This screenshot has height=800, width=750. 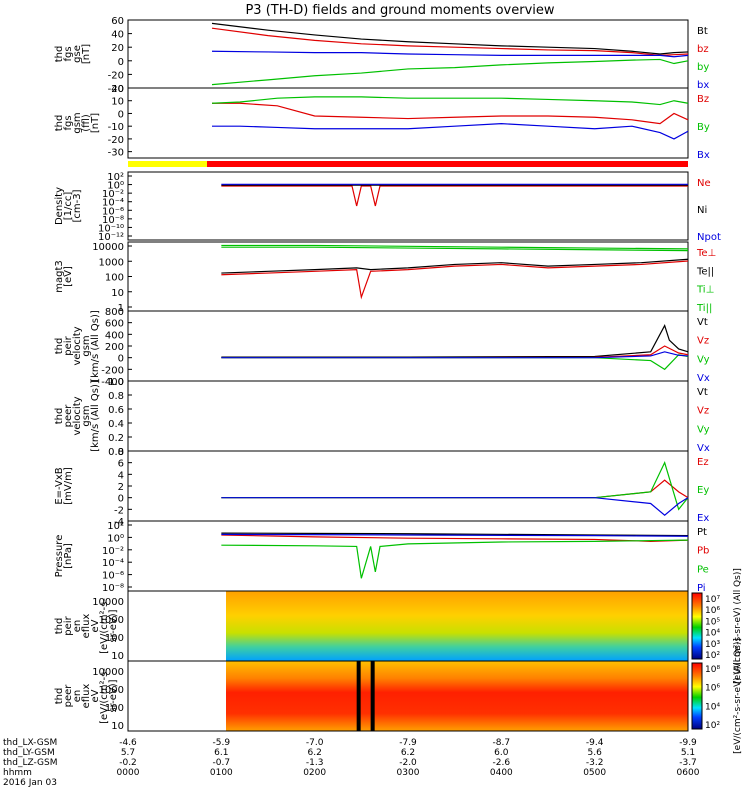 What do you see at coordinates (502, 763) in the screenshot?
I see `x-tick-label: -2.6` at bounding box center [502, 763].